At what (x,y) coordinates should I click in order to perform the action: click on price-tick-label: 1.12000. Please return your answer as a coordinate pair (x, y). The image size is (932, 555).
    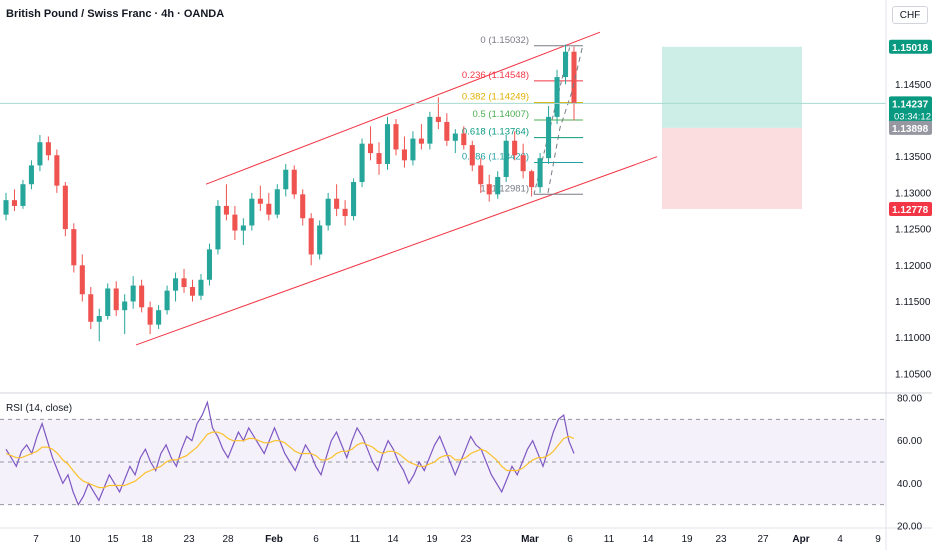
    Looking at the image, I should click on (913, 266).